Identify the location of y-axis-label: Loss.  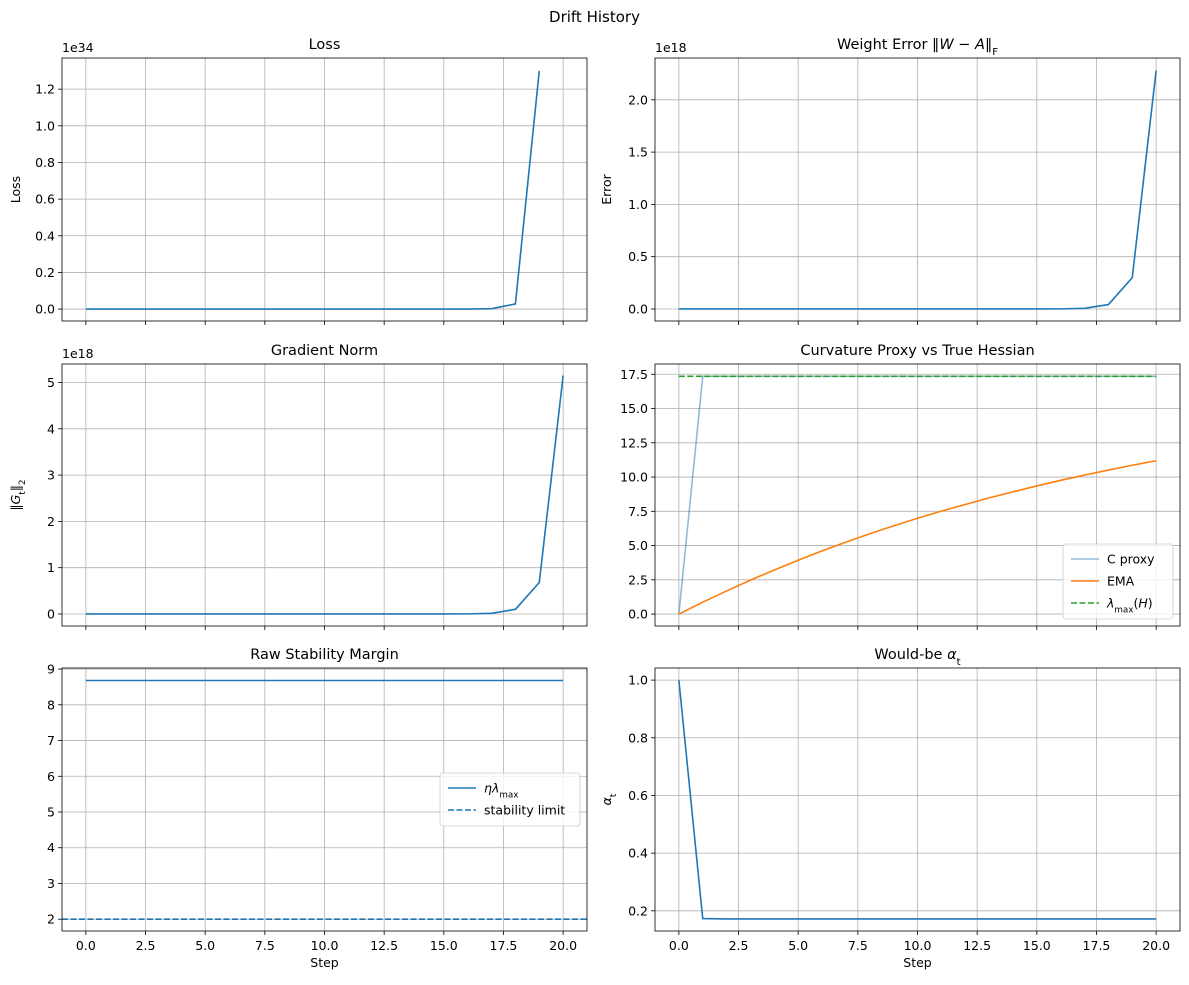
(15, 189).